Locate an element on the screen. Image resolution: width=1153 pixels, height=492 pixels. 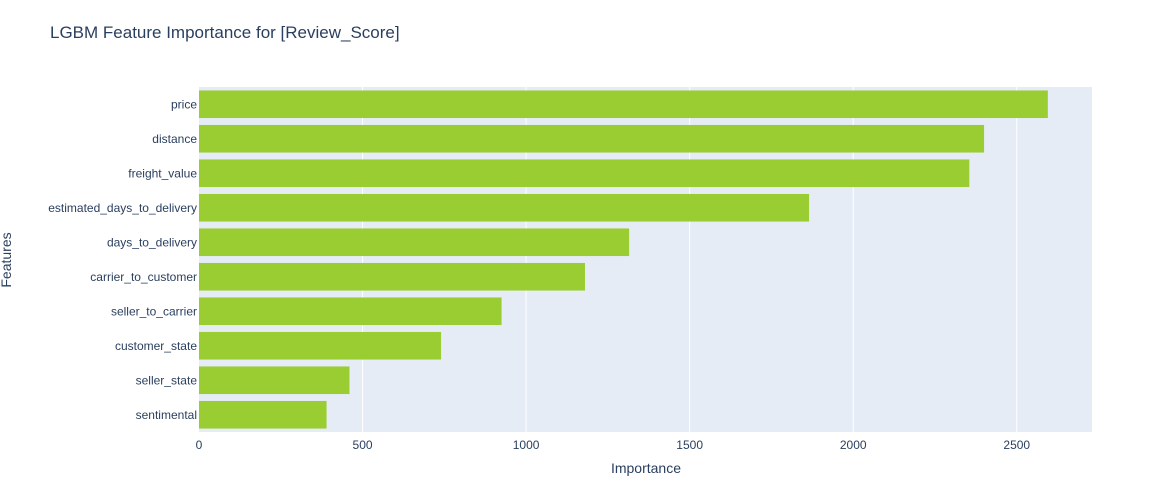
y-tick-label: customer_state is located at coordinates (156, 346).